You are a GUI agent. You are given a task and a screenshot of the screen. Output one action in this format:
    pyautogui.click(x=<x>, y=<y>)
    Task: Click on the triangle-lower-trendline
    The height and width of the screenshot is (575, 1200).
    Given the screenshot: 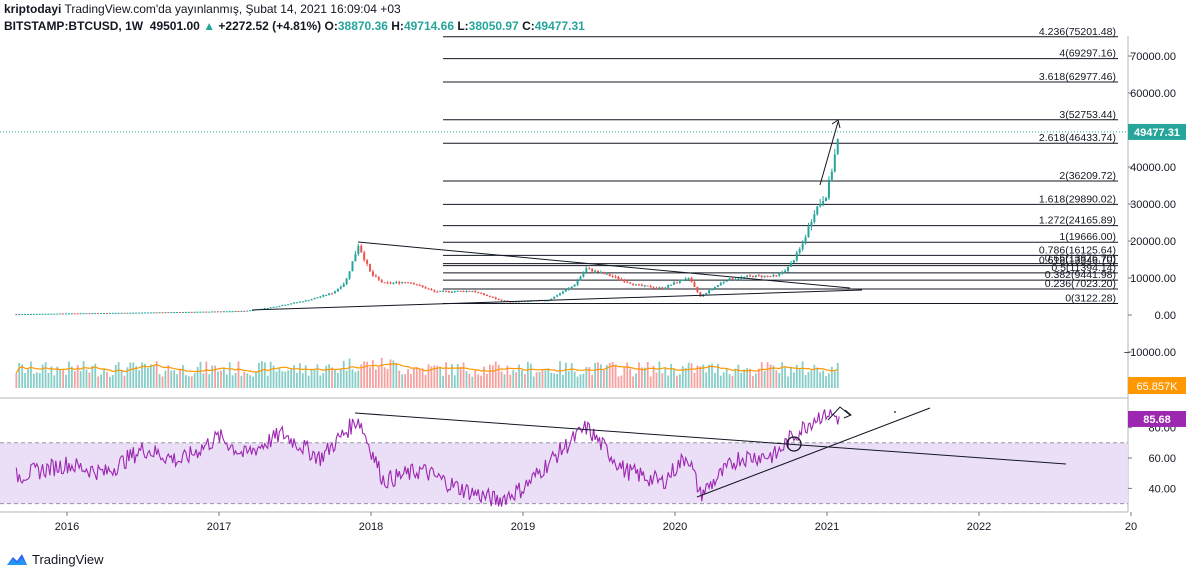 What is the action you would take?
    pyautogui.click(x=557, y=300)
    